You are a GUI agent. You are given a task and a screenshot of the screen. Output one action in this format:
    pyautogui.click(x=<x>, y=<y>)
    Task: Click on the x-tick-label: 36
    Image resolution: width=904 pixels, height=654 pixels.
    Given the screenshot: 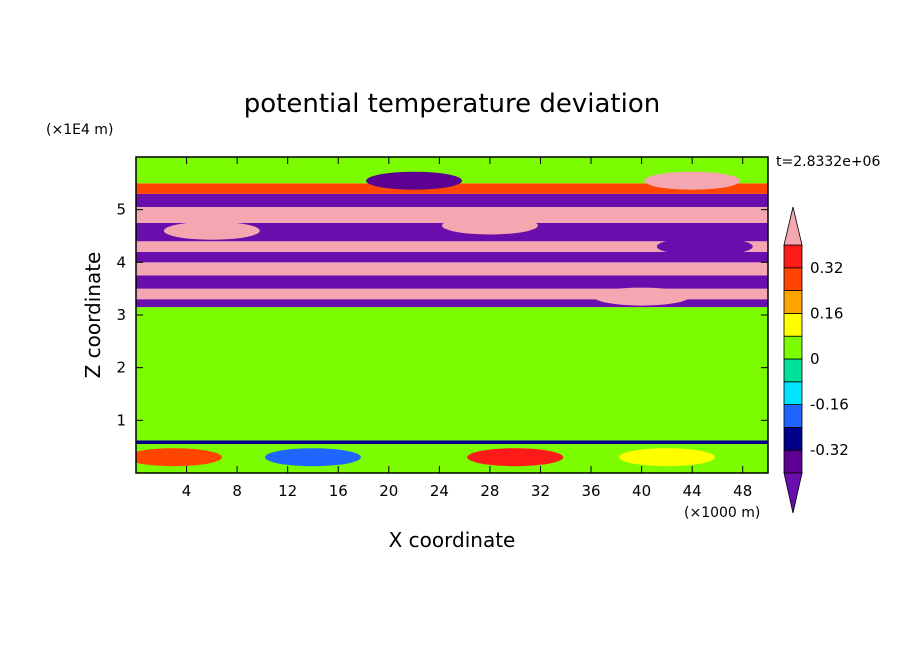 What is the action you would take?
    pyautogui.click(x=590, y=491)
    